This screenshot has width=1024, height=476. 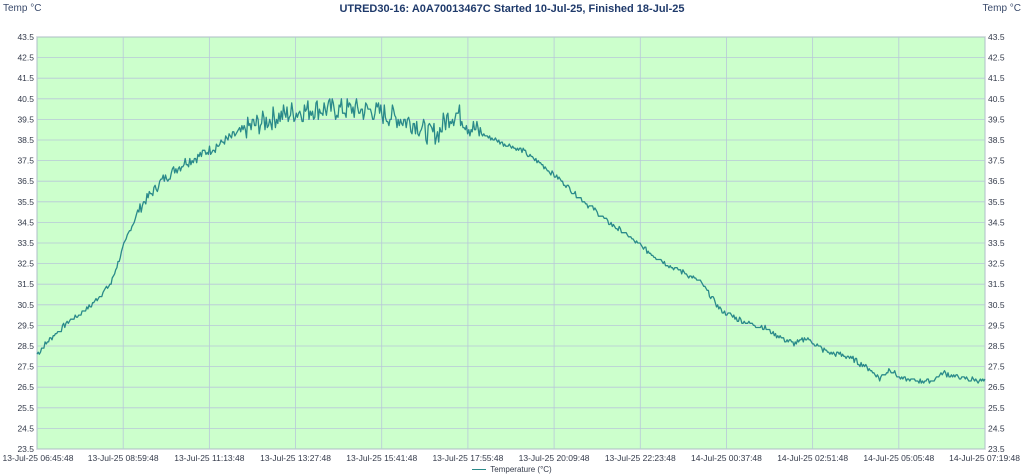 I want to click on y-tick-label-left: 36.5, so click(x=25, y=181).